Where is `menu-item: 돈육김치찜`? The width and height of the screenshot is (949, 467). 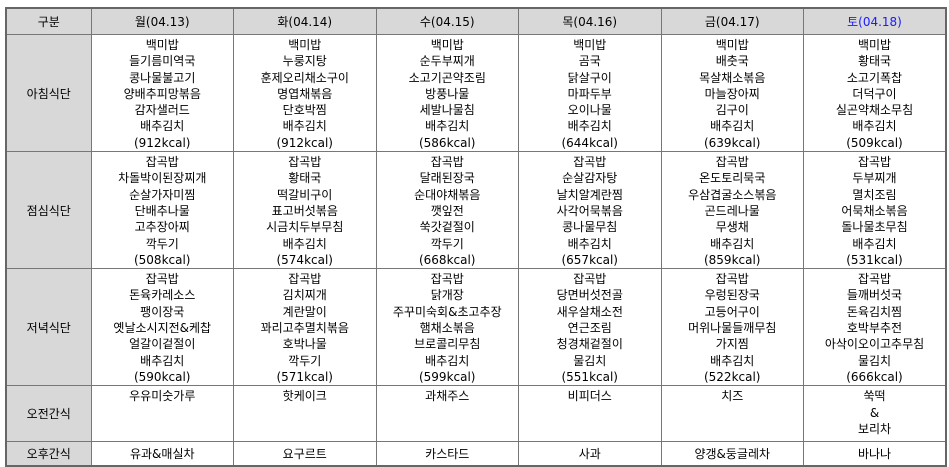
menu-item: 돈육김치찜 is located at coordinates (874, 311).